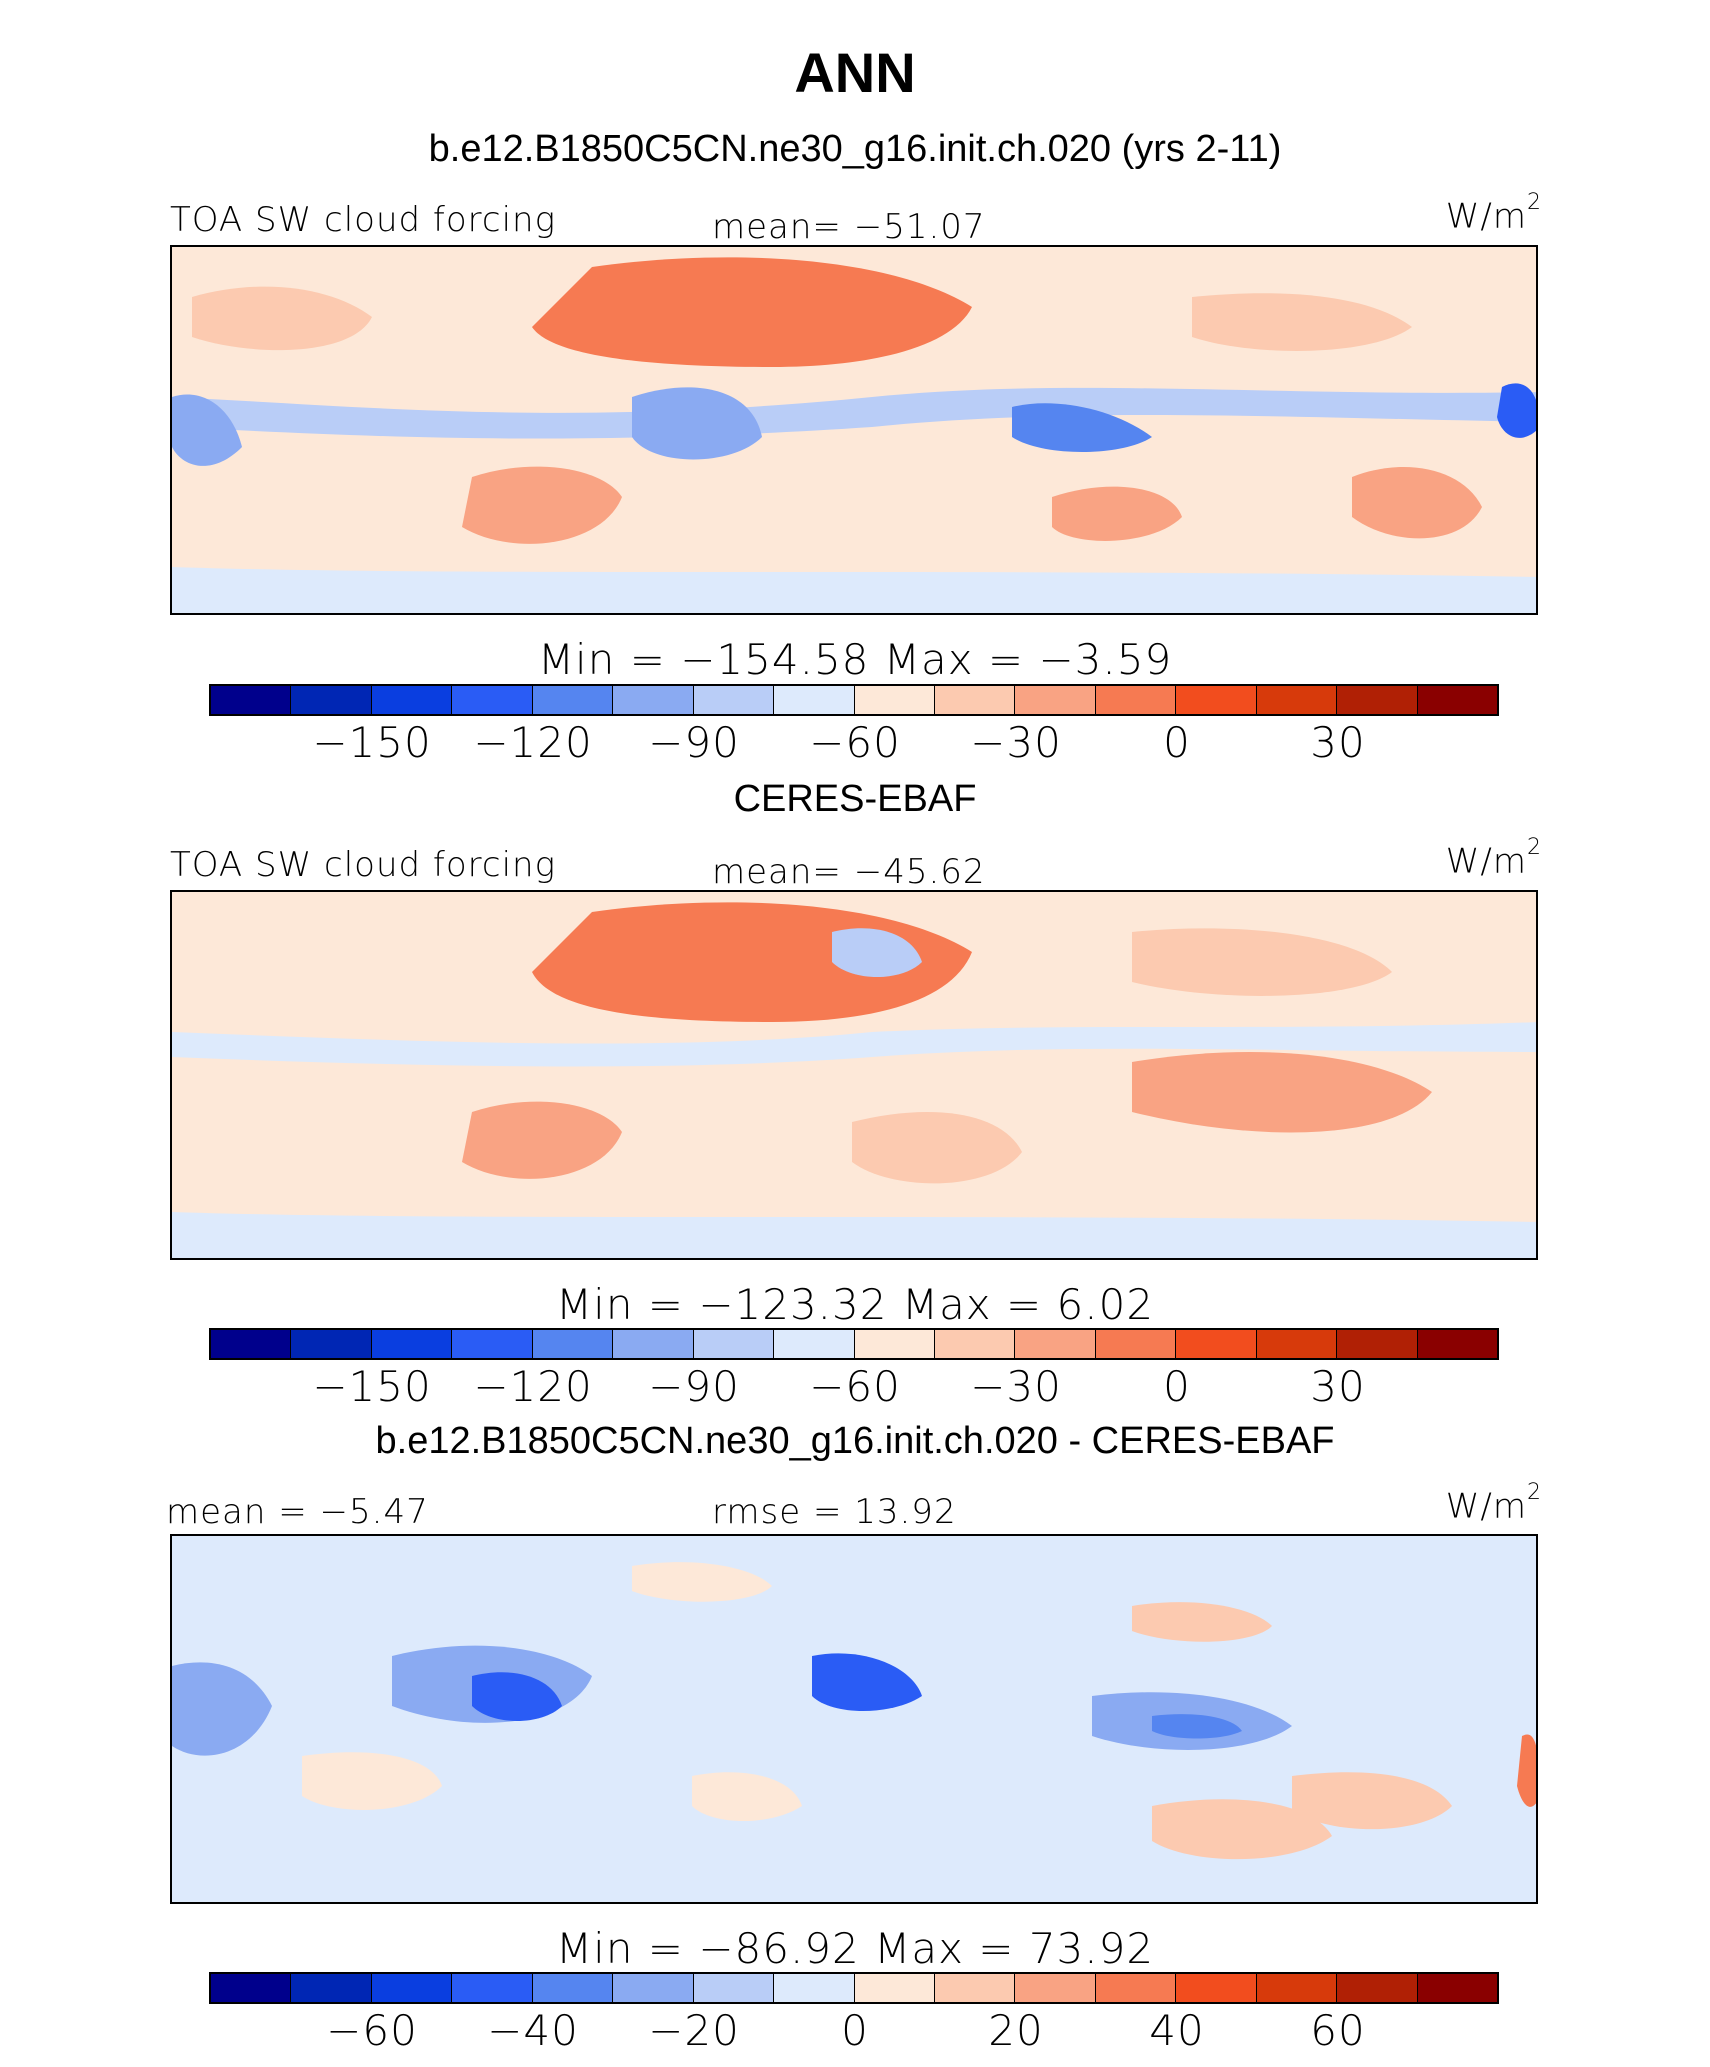  What do you see at coordinates (1016, 1386) in the screenshot?
I see `panel-2-tick: −30` at bounding box center [1016, 1386].